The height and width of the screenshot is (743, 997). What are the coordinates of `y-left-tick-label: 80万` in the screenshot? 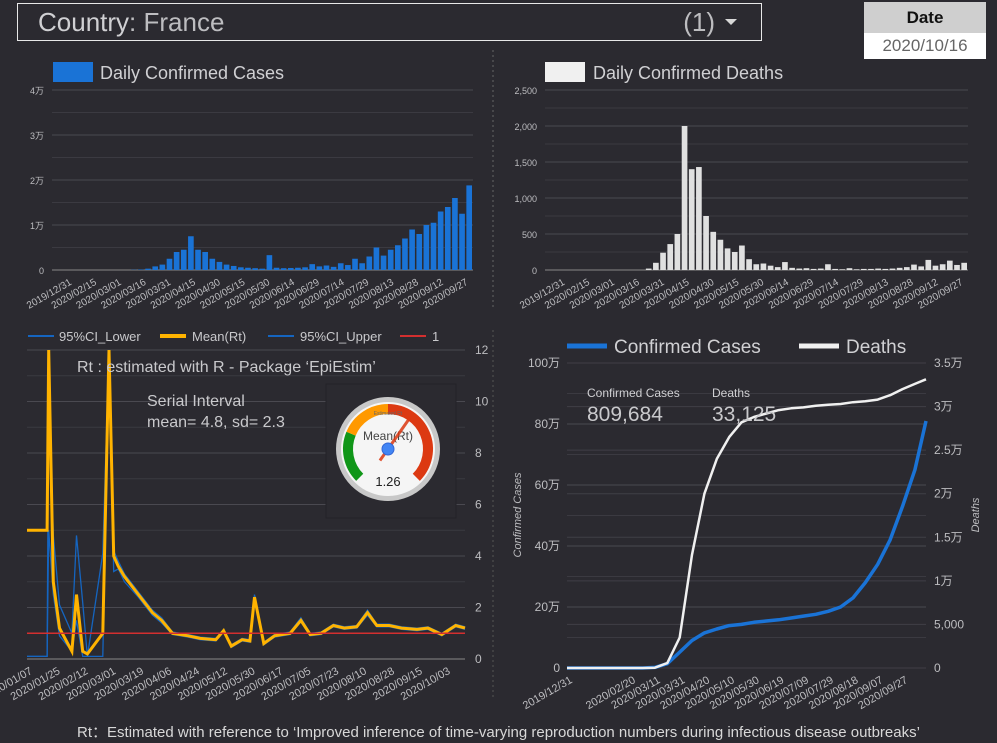 It's located at (547, 424).